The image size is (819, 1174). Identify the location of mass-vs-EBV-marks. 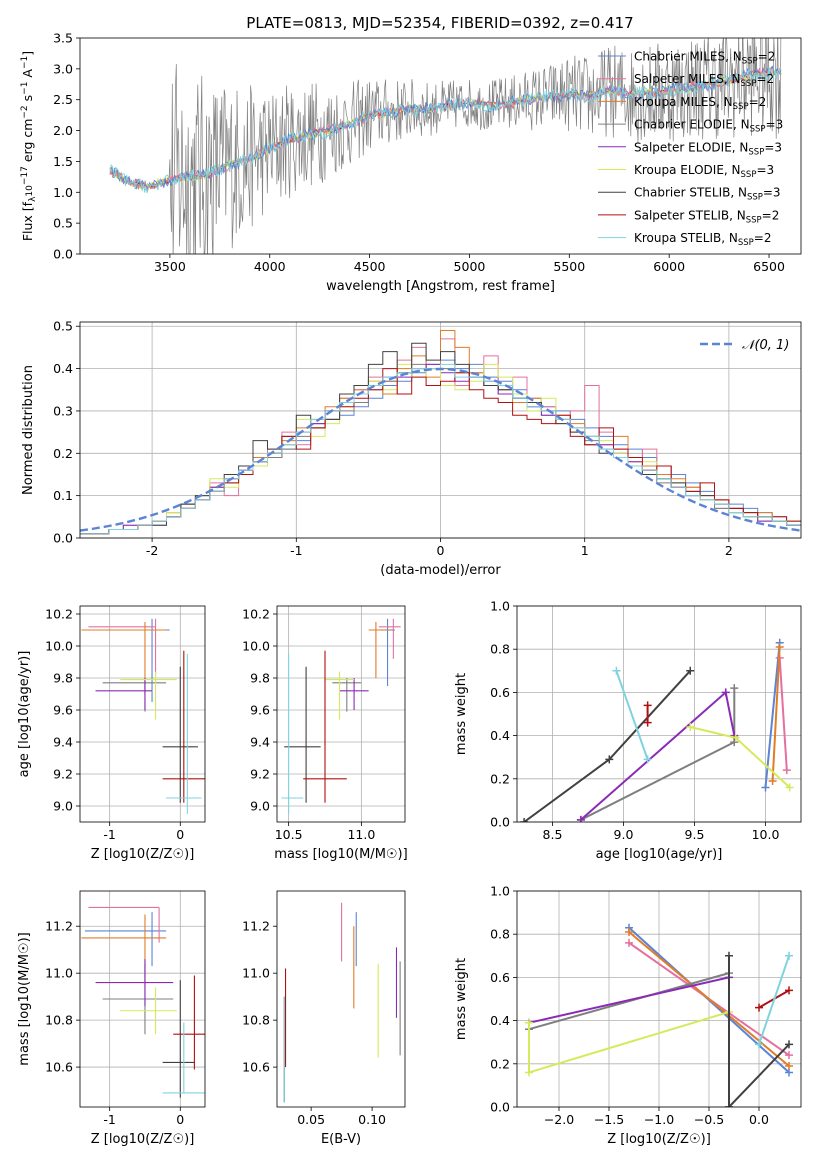
(342, 1002).